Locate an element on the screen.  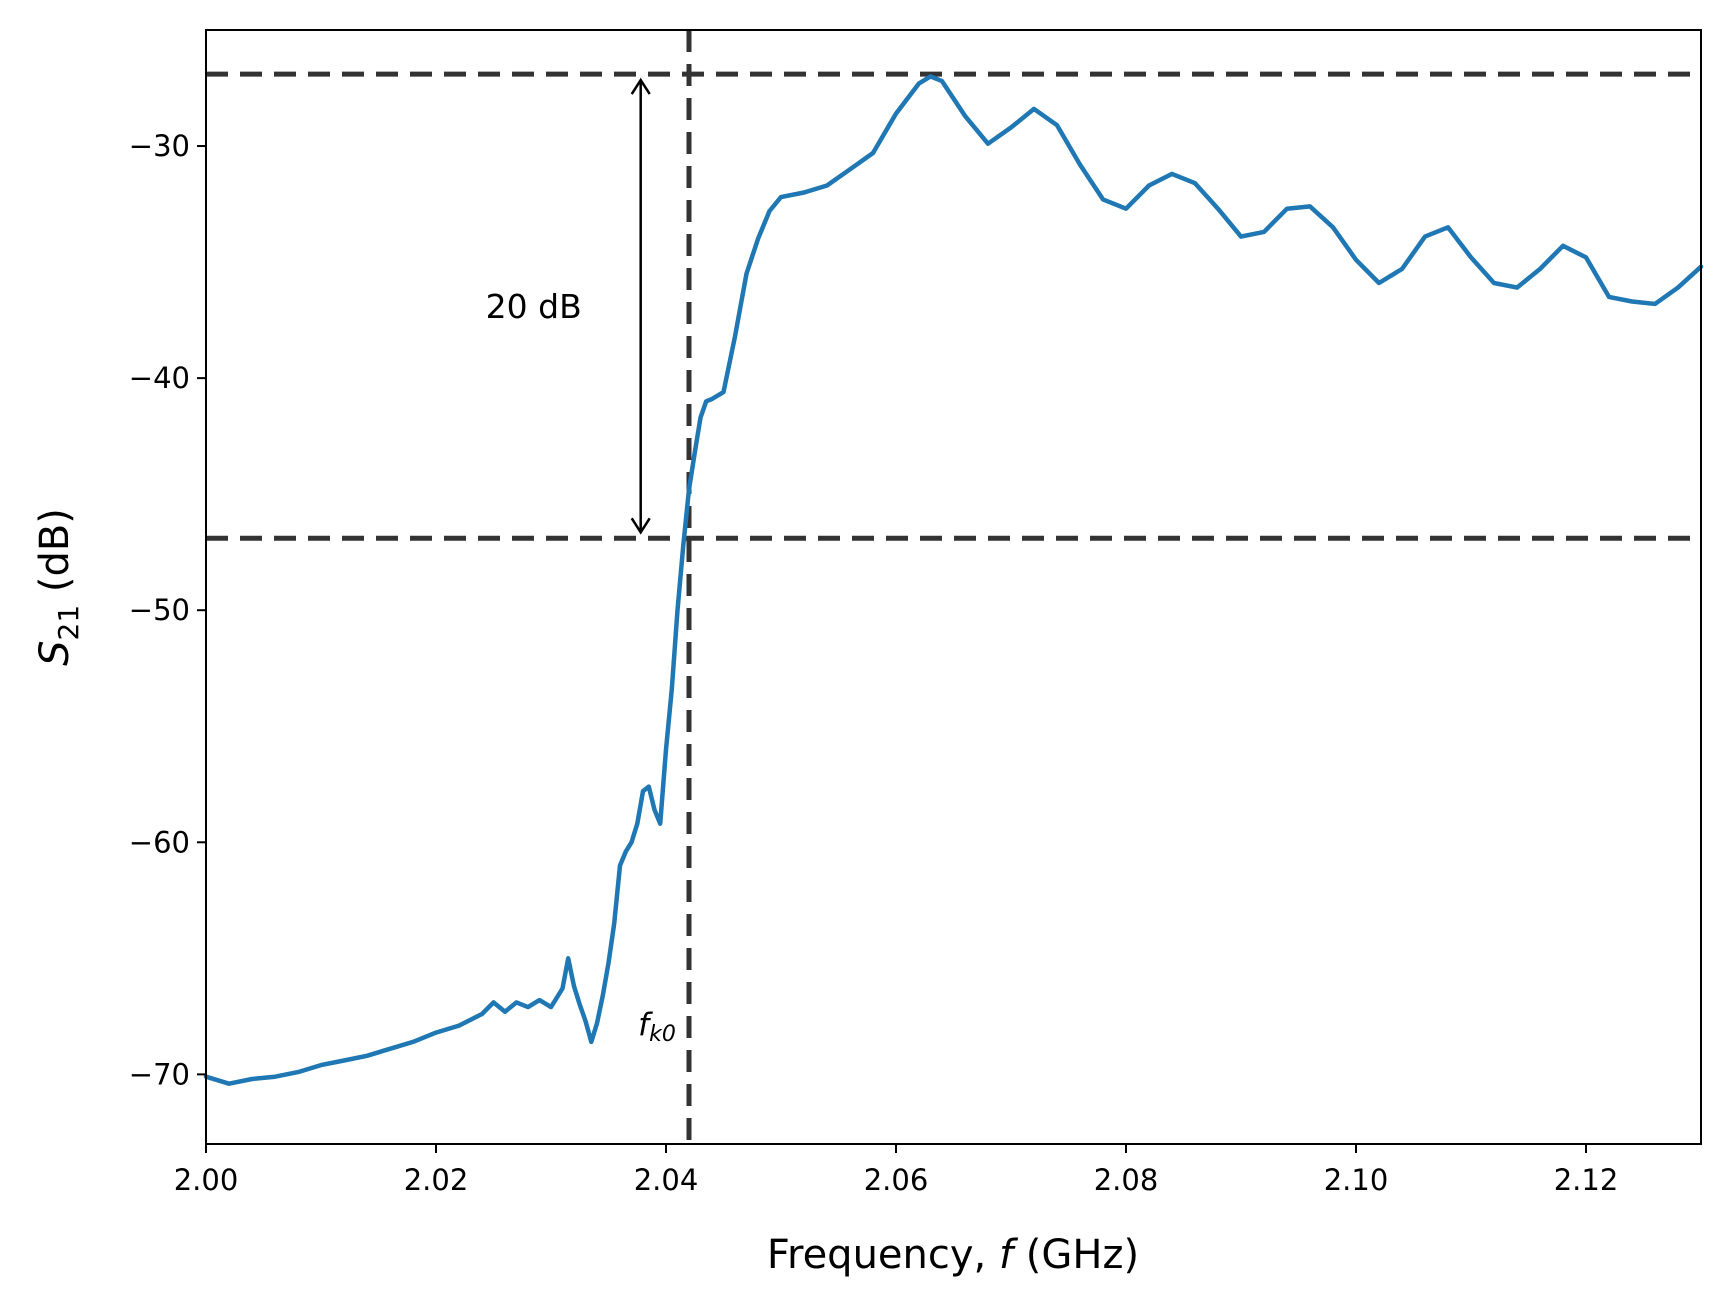
y-axis-label-suffix: (dB) is located at coordinates (55, 556).